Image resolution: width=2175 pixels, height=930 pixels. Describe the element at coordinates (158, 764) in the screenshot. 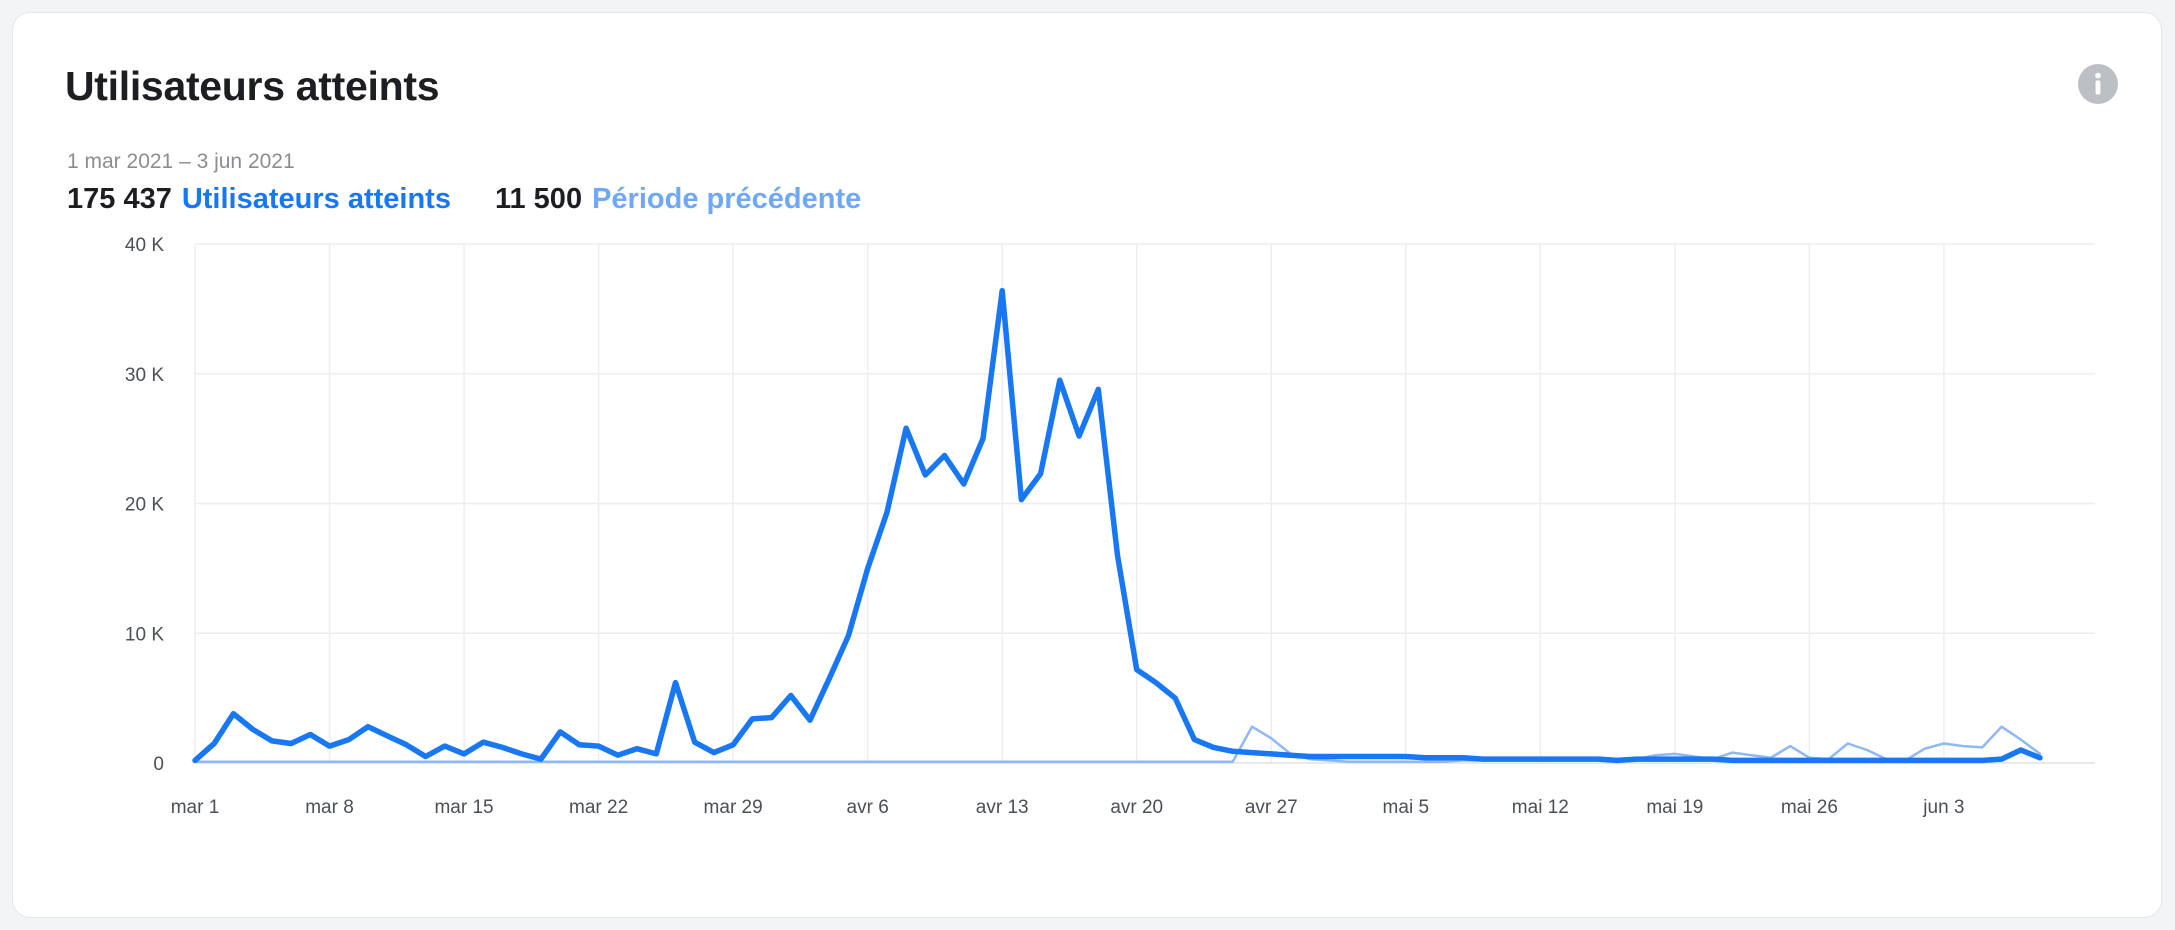

I see `y-tick-label: 0` at that location.